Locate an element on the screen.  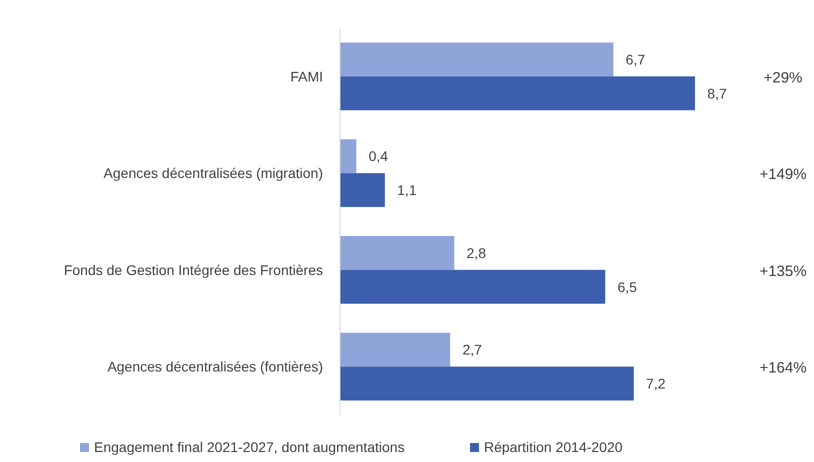
data-label: 7,2 is located at coordinates (656, 384).